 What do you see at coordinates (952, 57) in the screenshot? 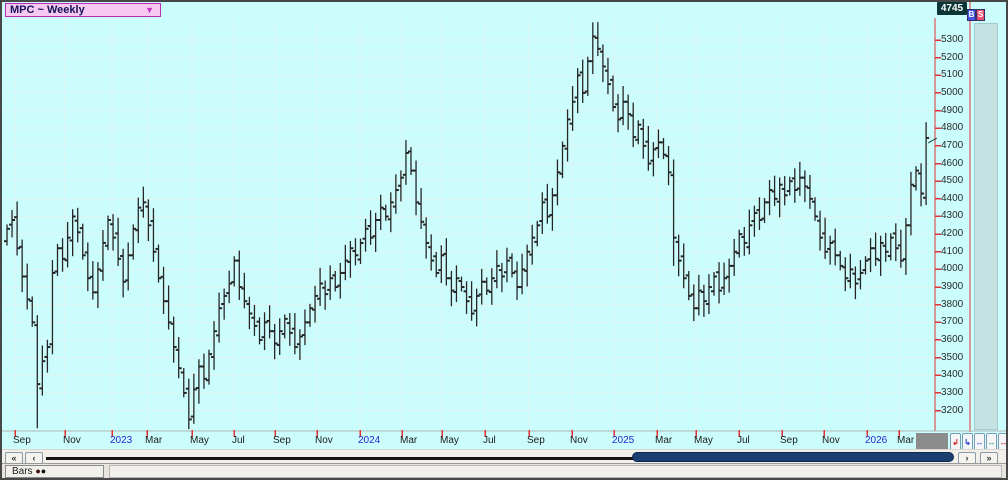
I see `price-axis-label: 5200` at bounding box center [952, 57].